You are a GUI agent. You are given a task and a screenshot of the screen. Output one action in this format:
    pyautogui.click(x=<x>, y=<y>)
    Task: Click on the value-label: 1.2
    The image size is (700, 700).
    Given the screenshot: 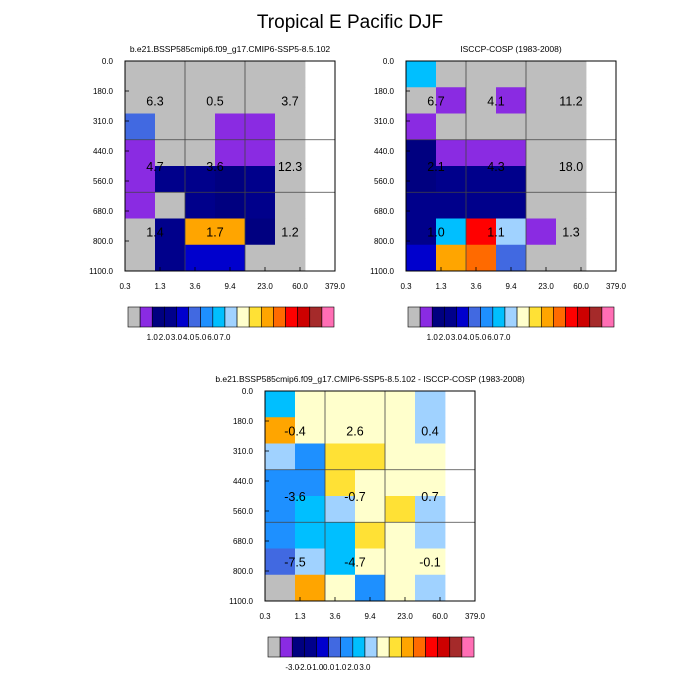 What is the action you would take?
    pyautogui.click(x=289, y=233)
    